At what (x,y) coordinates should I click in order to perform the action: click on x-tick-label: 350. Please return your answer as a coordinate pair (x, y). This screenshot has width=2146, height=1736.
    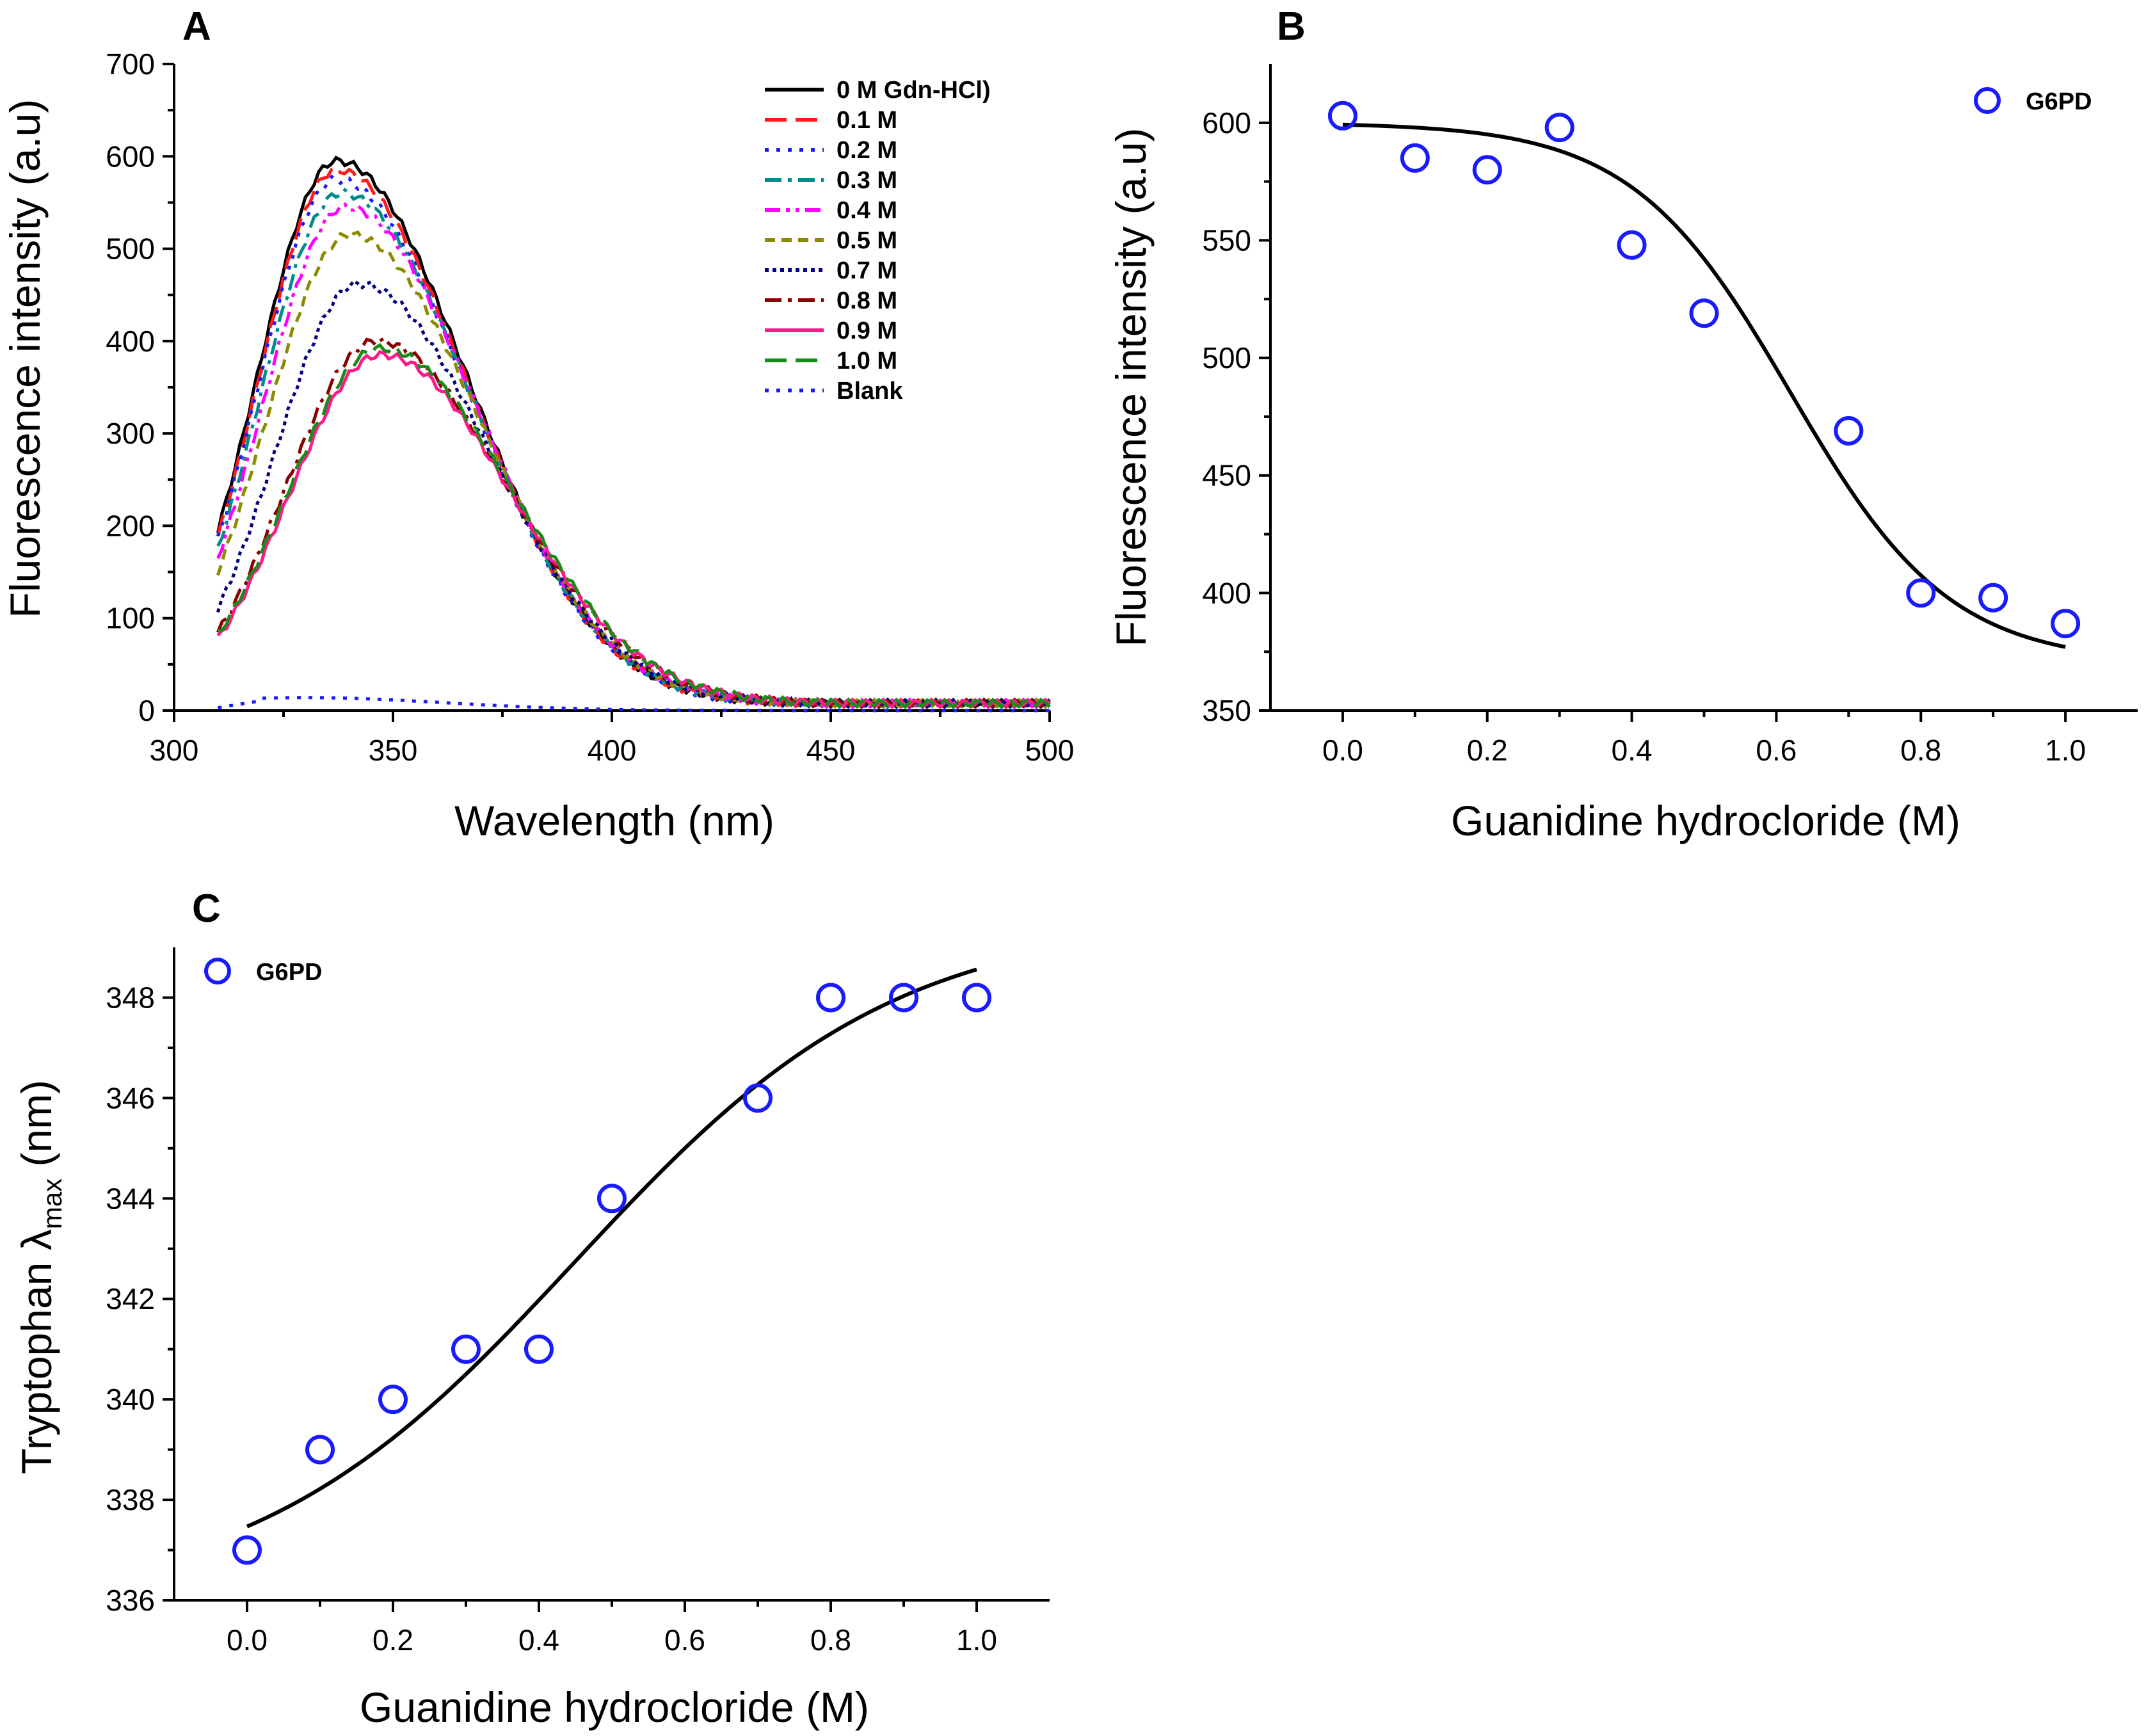
    Looking at the image, I should click on (393, 751).